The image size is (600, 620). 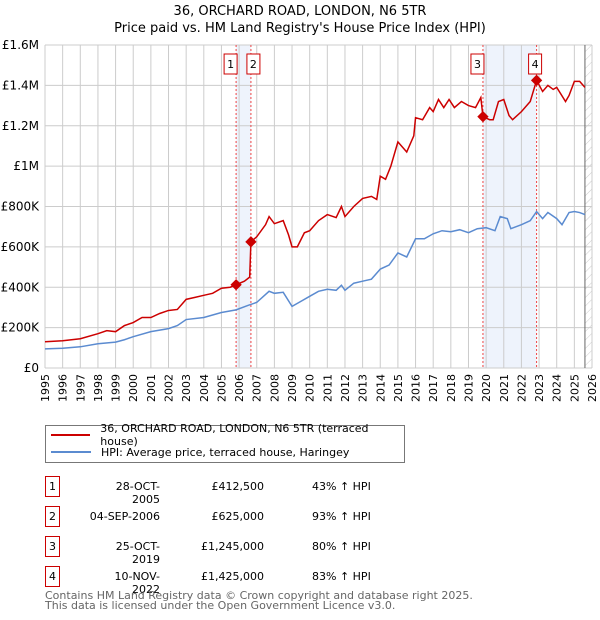 What do you see at coordinates (26, 166) in the screenshot?
I see `y-tick-label: £1M` at bounding box center [26, 166].